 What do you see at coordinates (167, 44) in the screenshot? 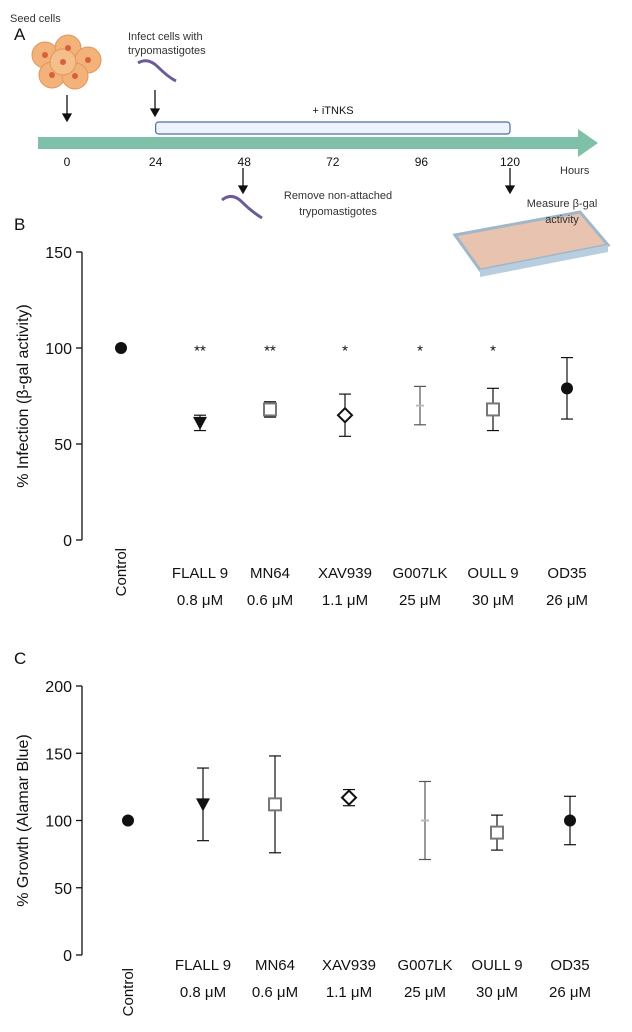
I see `infect-label: Infect cells with trypomastigotes` at bounding box center [167, 44].